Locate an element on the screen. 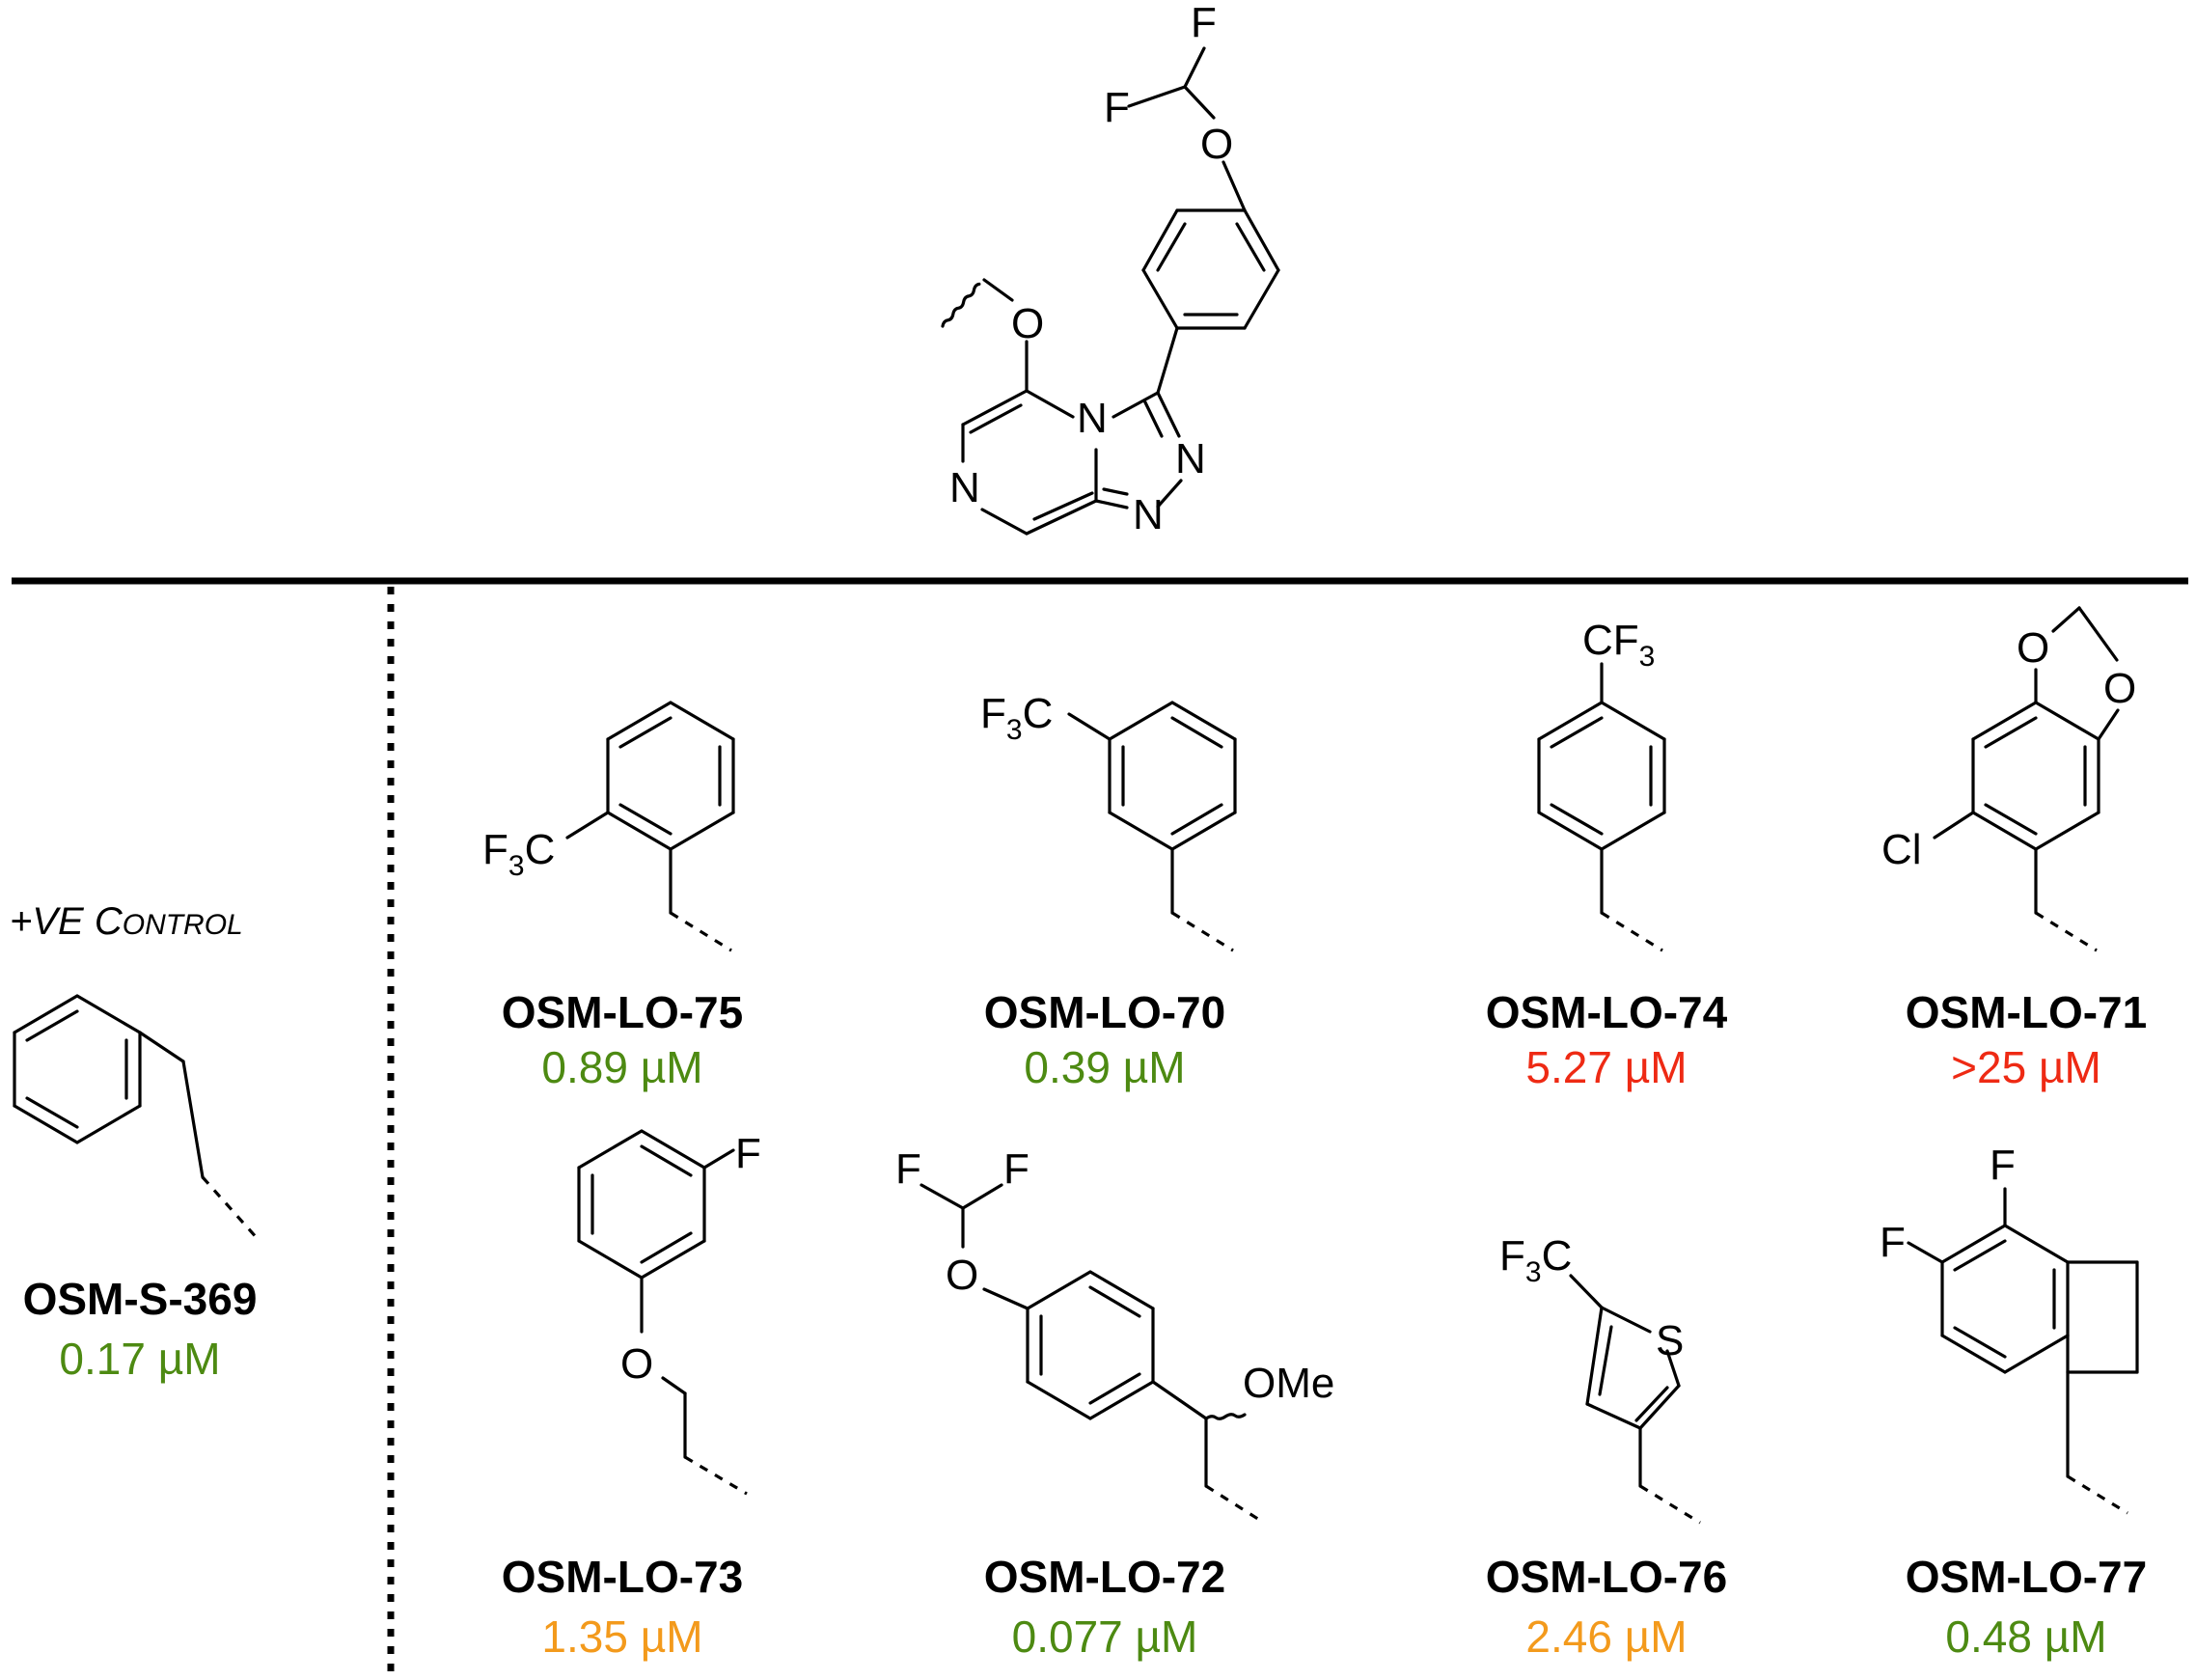  lo72-fluorine-2: F is located at coordinates (1016, 1169).